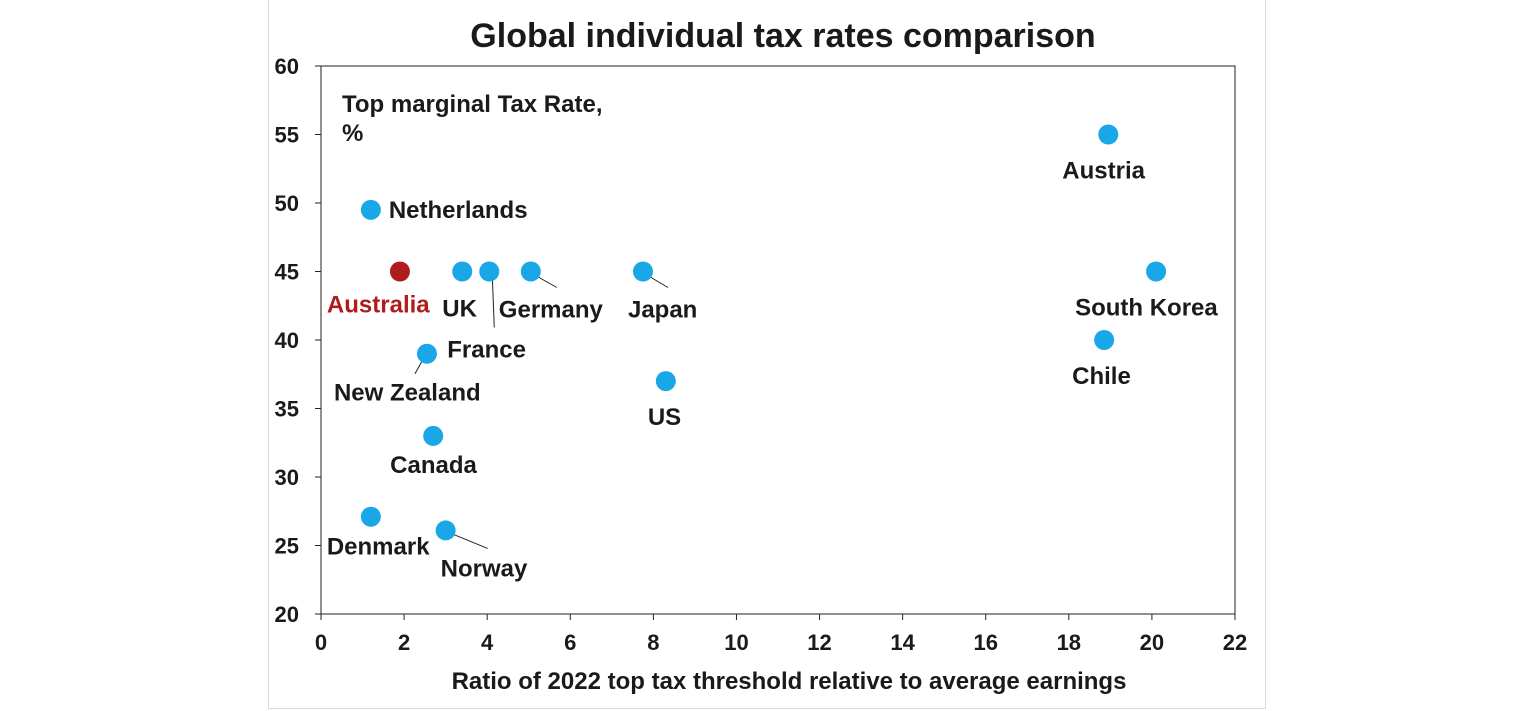  I want to click on data-label: France, so click(486, 350).